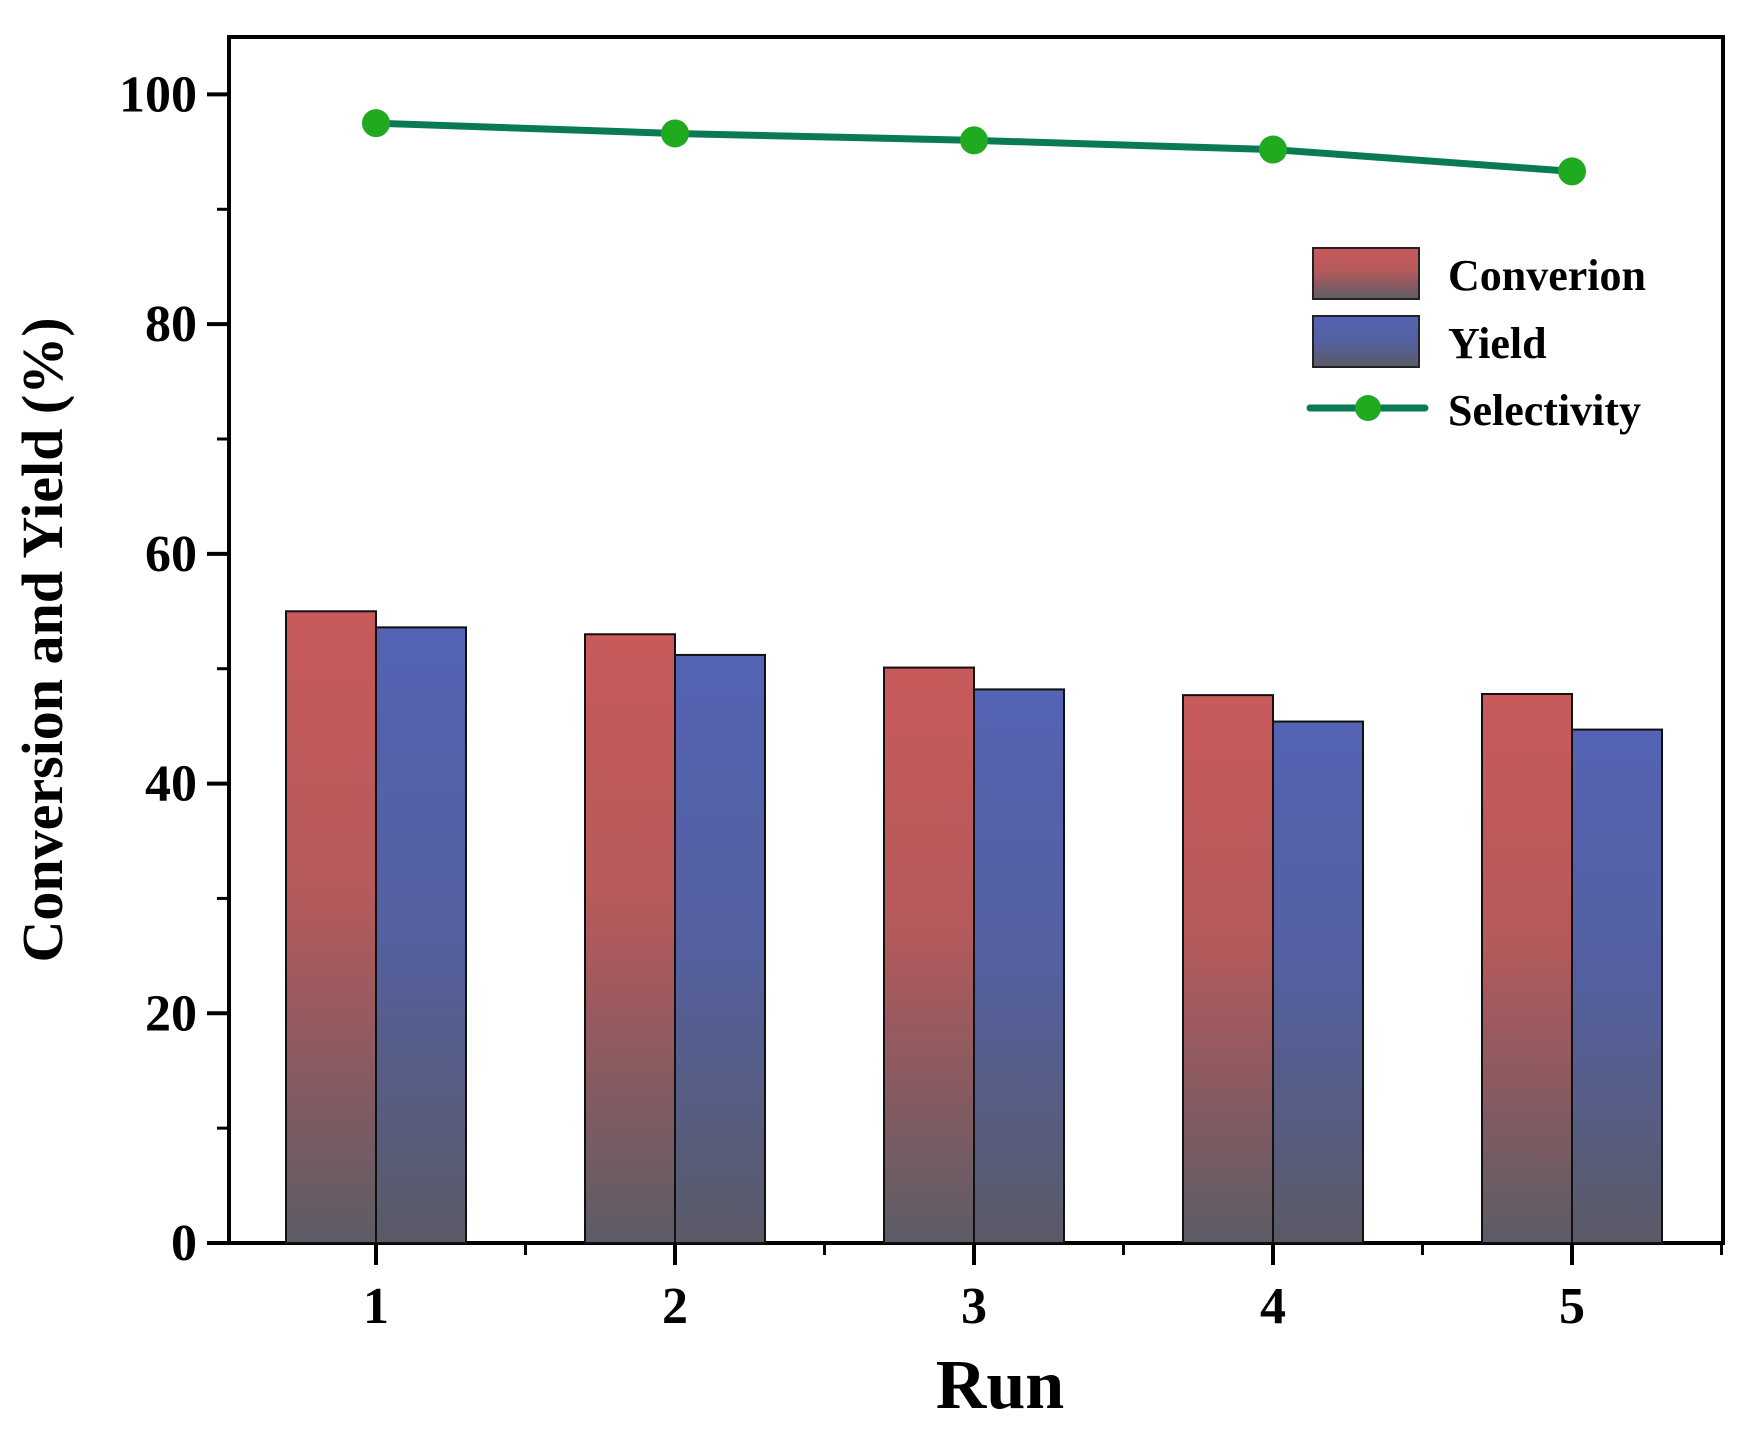  Describe the element at coordinates (1497, 343) in the screenshot. I see `legend-label-yield: Yield` at that location.